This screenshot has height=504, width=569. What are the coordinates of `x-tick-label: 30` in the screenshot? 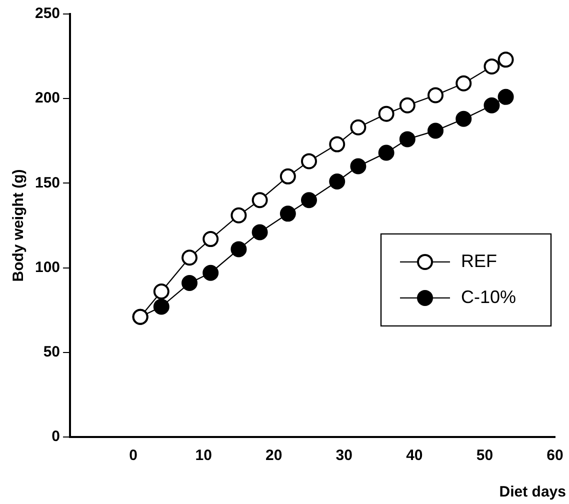 It's located at (344, 455).